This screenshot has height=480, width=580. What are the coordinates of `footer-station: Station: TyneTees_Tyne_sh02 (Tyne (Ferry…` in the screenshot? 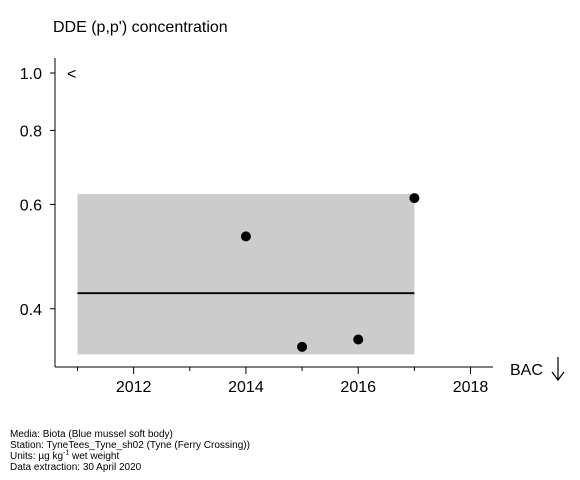 It's located at (130, 445).